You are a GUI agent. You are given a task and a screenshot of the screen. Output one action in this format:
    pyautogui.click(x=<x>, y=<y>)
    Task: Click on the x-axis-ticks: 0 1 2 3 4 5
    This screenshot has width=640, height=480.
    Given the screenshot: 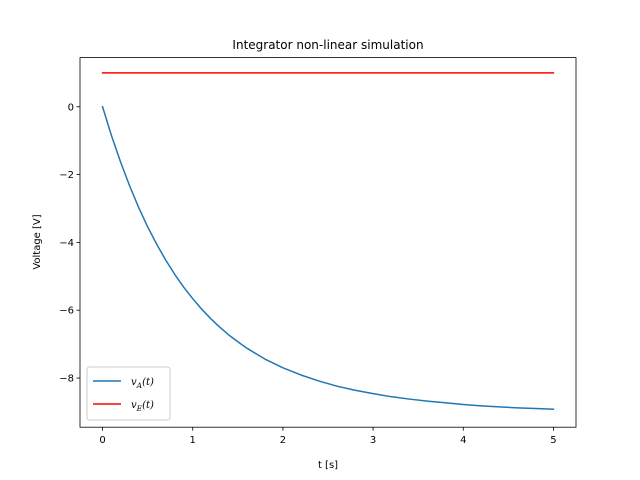 What is the action you would take?
    pyautogui.click(x=328, y=436)
    